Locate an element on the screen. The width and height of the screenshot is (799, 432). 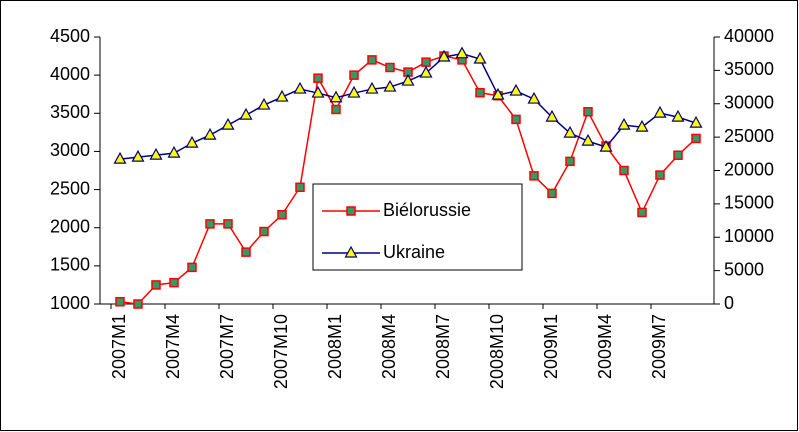
y-tick-label: 1500 is located at coordinates (70, 265).